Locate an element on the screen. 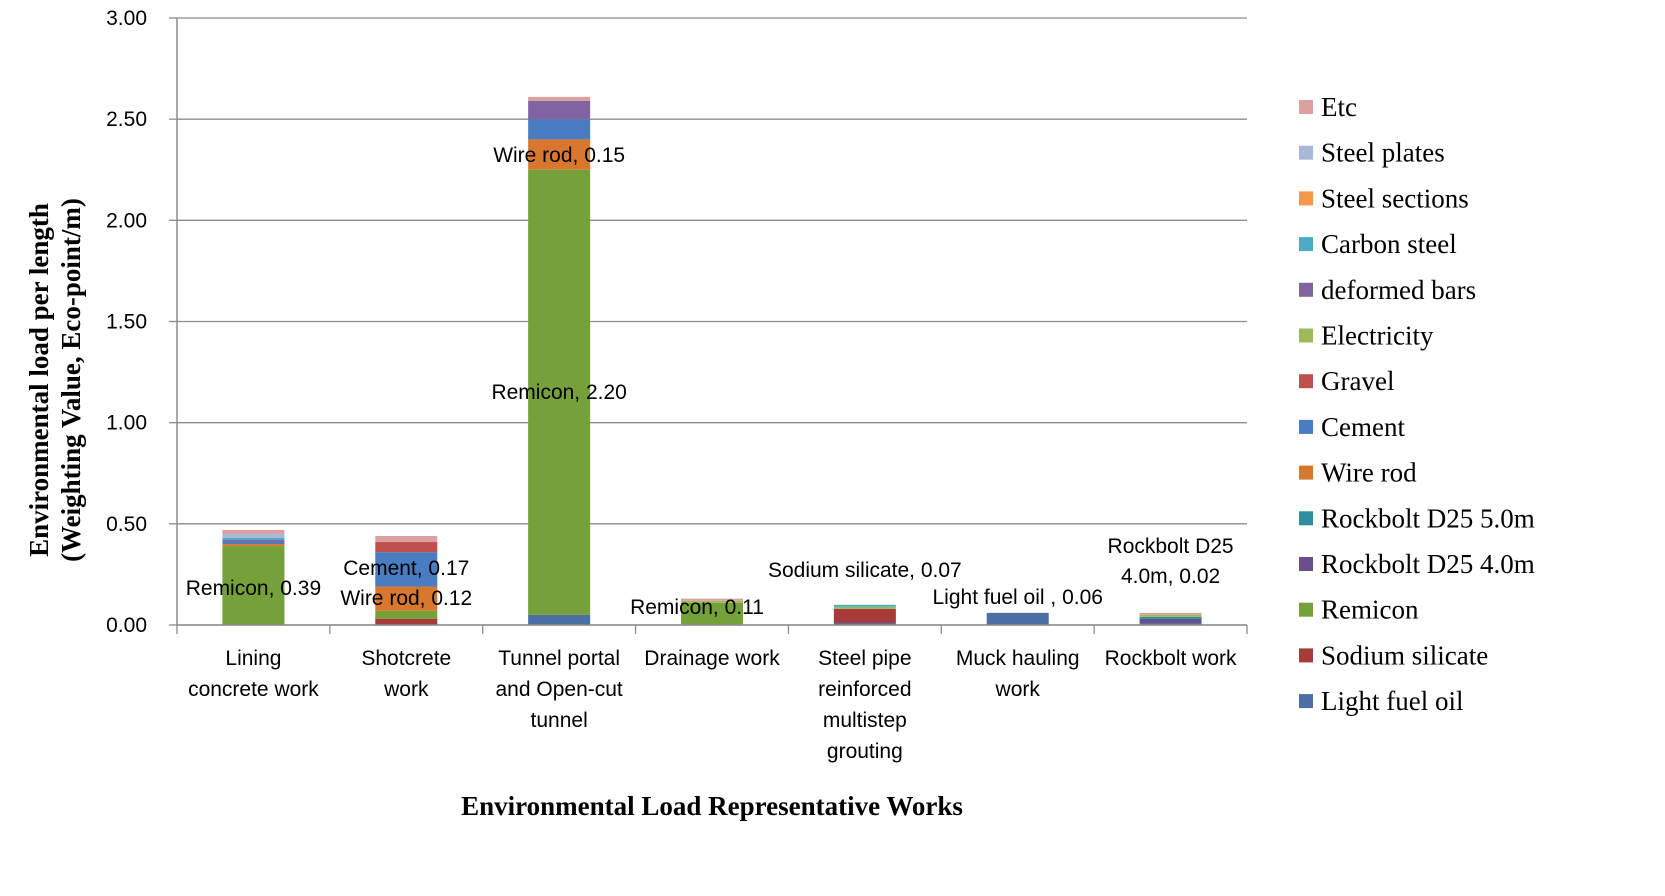 Image resolution: width=1665 pixels, height=896 pixels. y-axis-title-line: Environmental load per length is located at coordinates (39, 380).